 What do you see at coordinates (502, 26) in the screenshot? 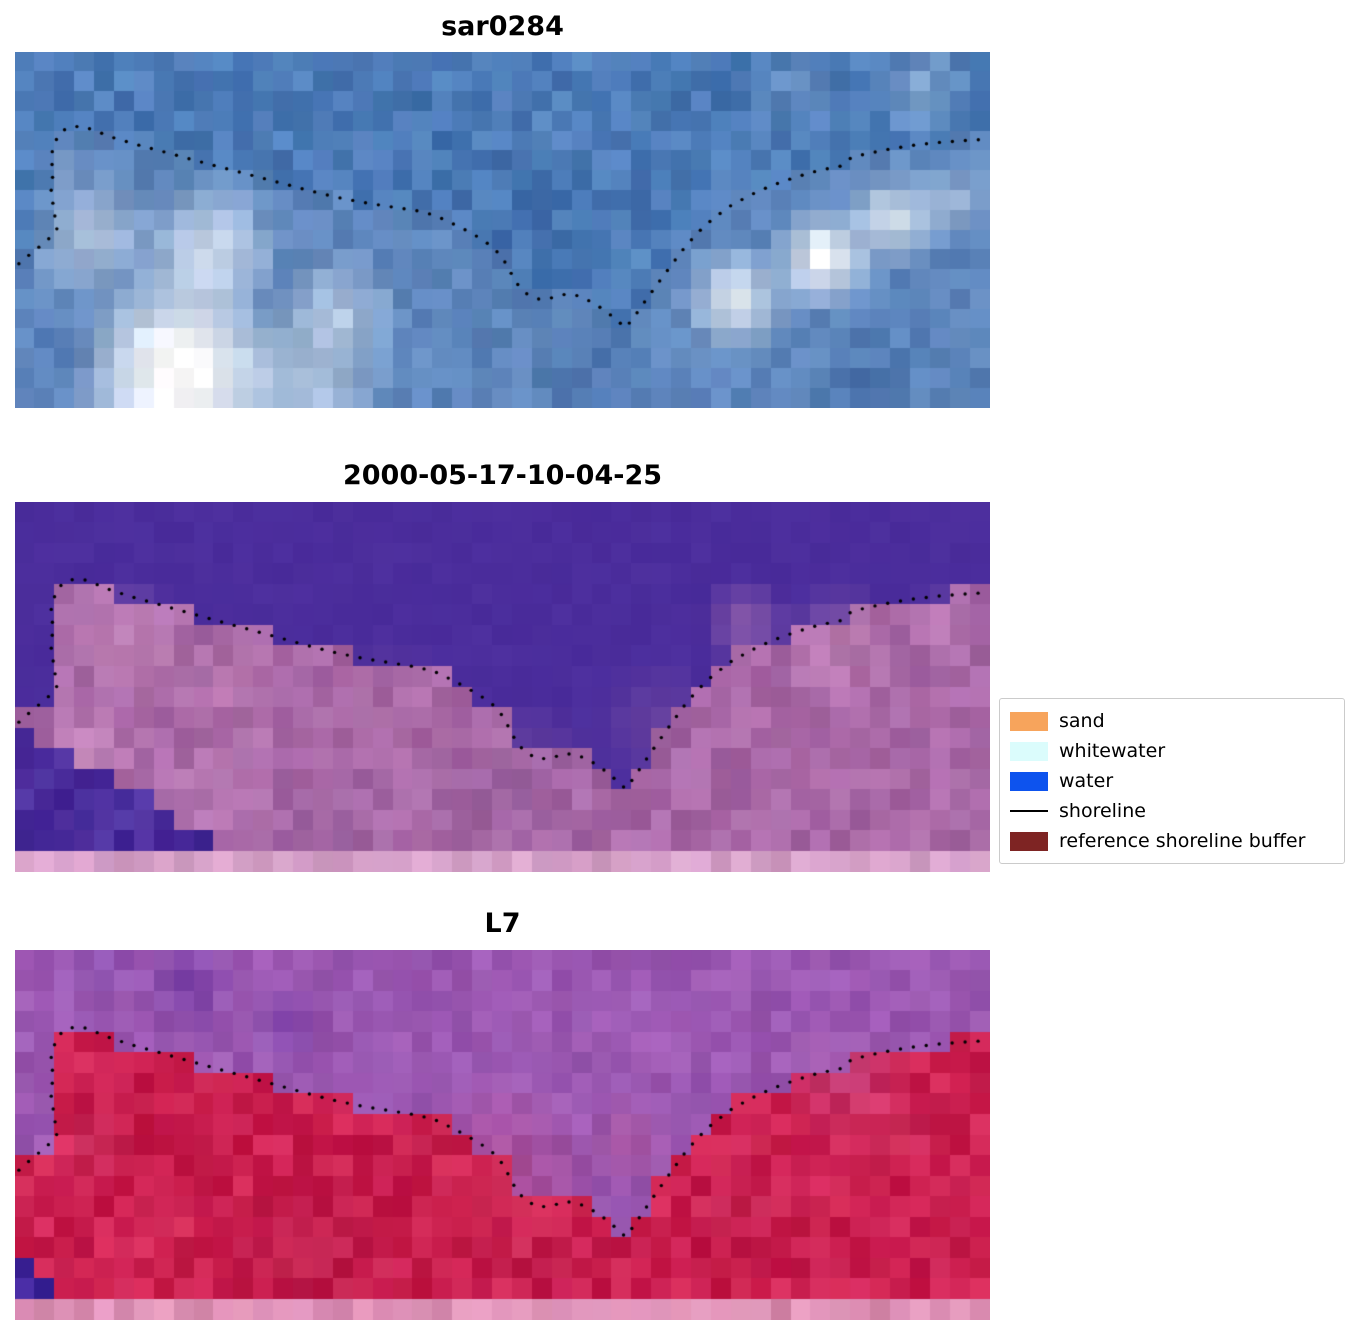
I see `panel-title-sar0284: sar0284` at bounding box center [502, 26].